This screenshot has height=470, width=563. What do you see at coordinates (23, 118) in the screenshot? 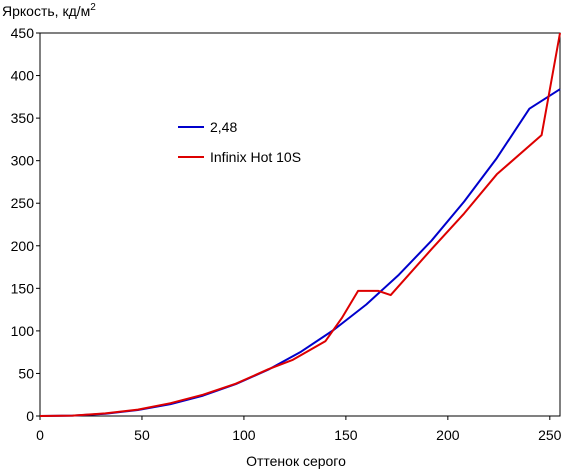
I see `y-tick-label: 350` at bounding box center [23, 118].